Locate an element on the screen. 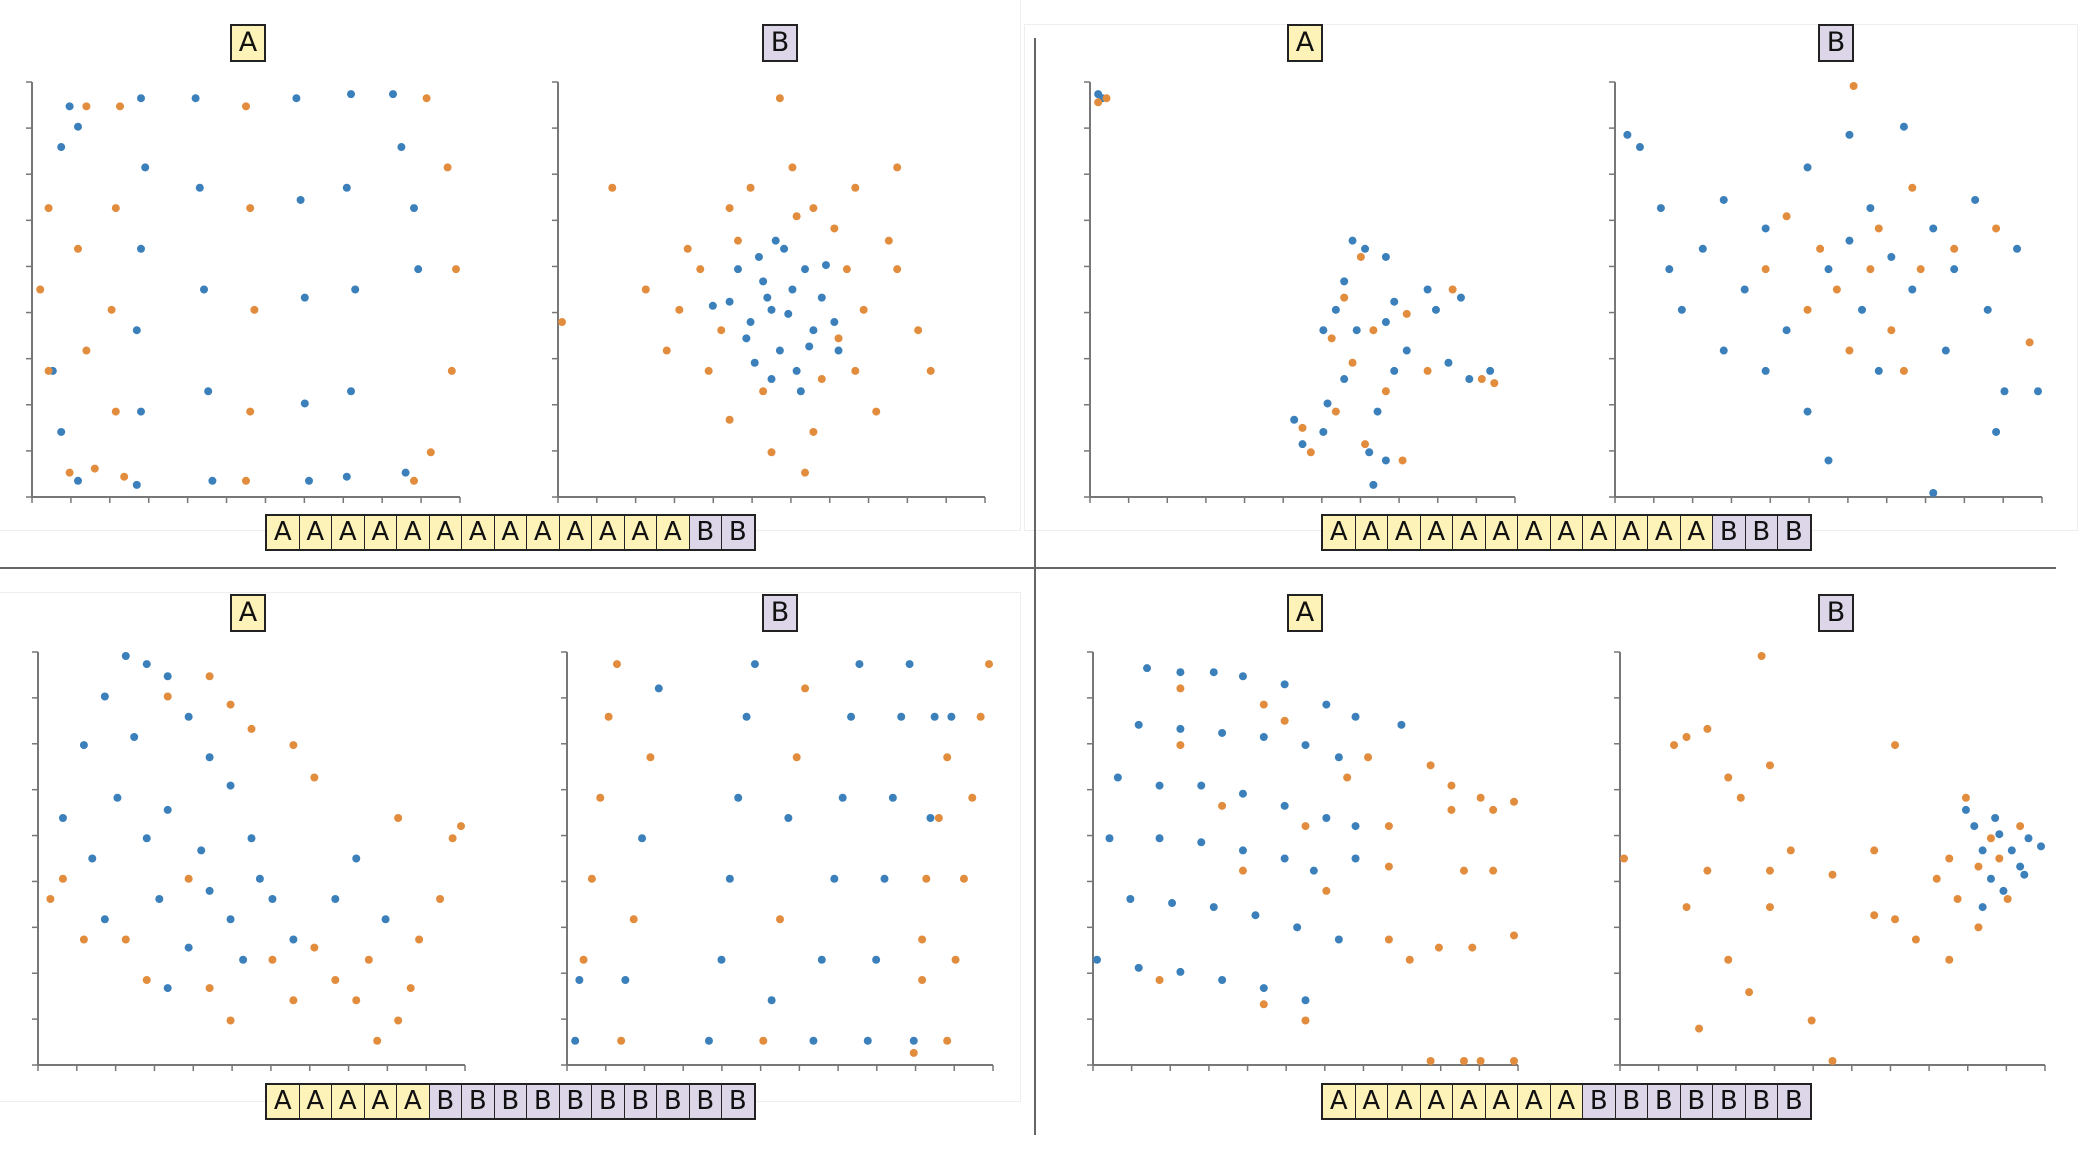 This screenshot has width=2078, height=1164. scatter-plot-top-right-a is located at coordinates (1300, 292).